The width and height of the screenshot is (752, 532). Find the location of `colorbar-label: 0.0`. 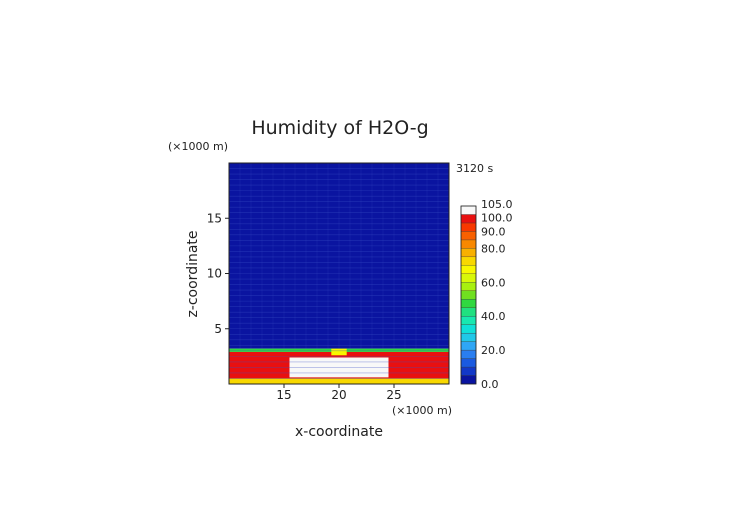

colorbar-label: 0.0 is located at coordinates (490, 384).